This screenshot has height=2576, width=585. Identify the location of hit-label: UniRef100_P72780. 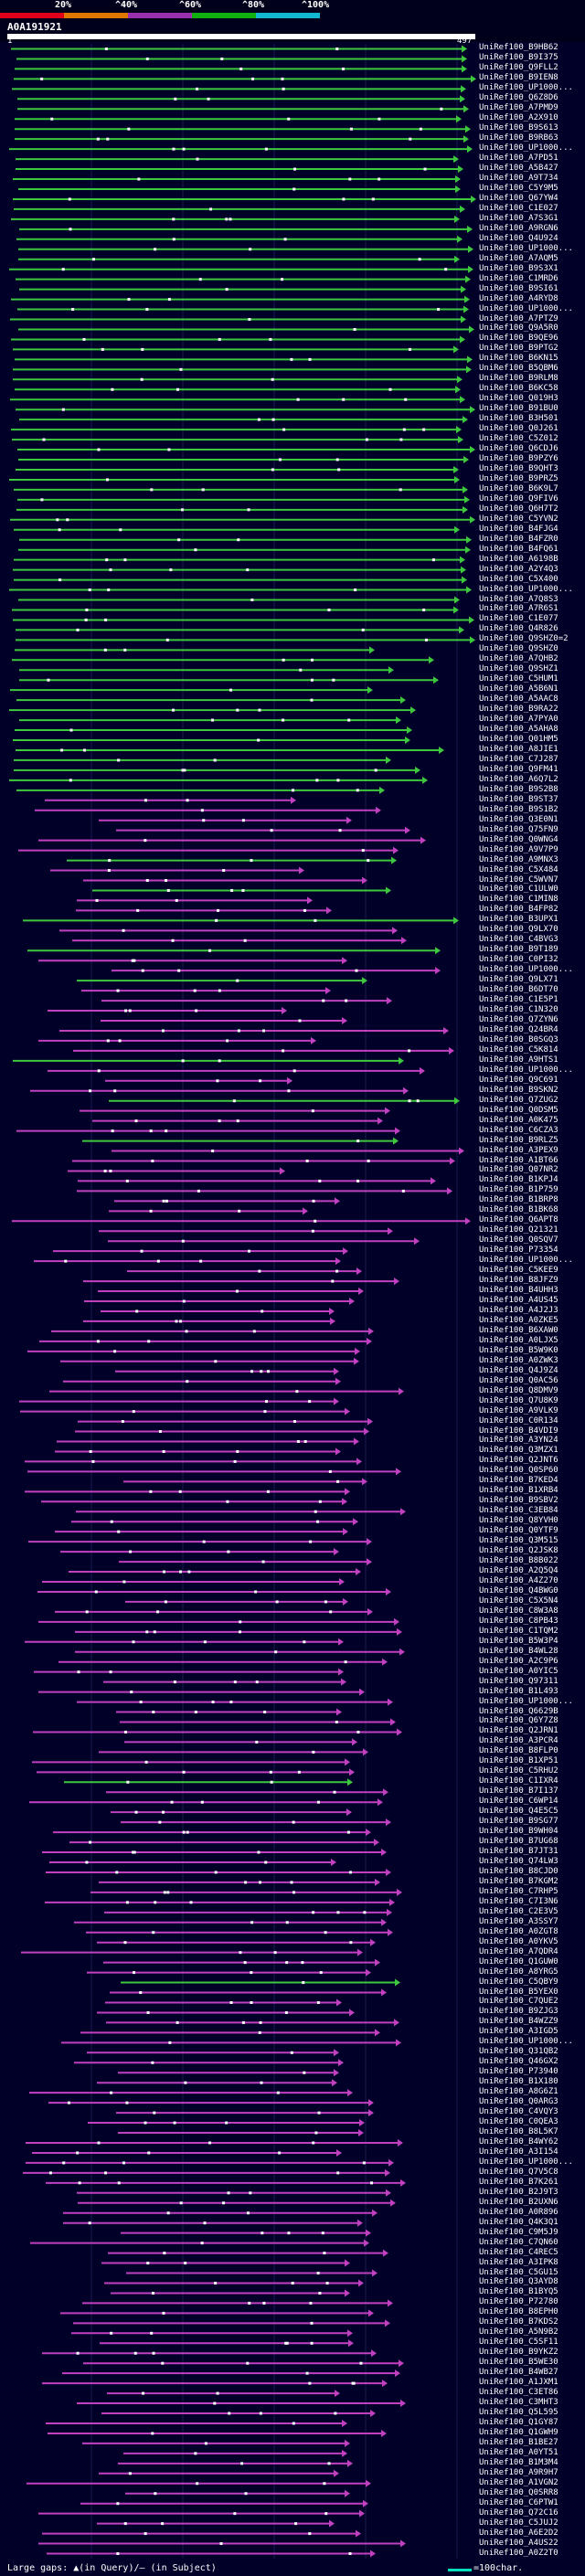
(518, 2302).